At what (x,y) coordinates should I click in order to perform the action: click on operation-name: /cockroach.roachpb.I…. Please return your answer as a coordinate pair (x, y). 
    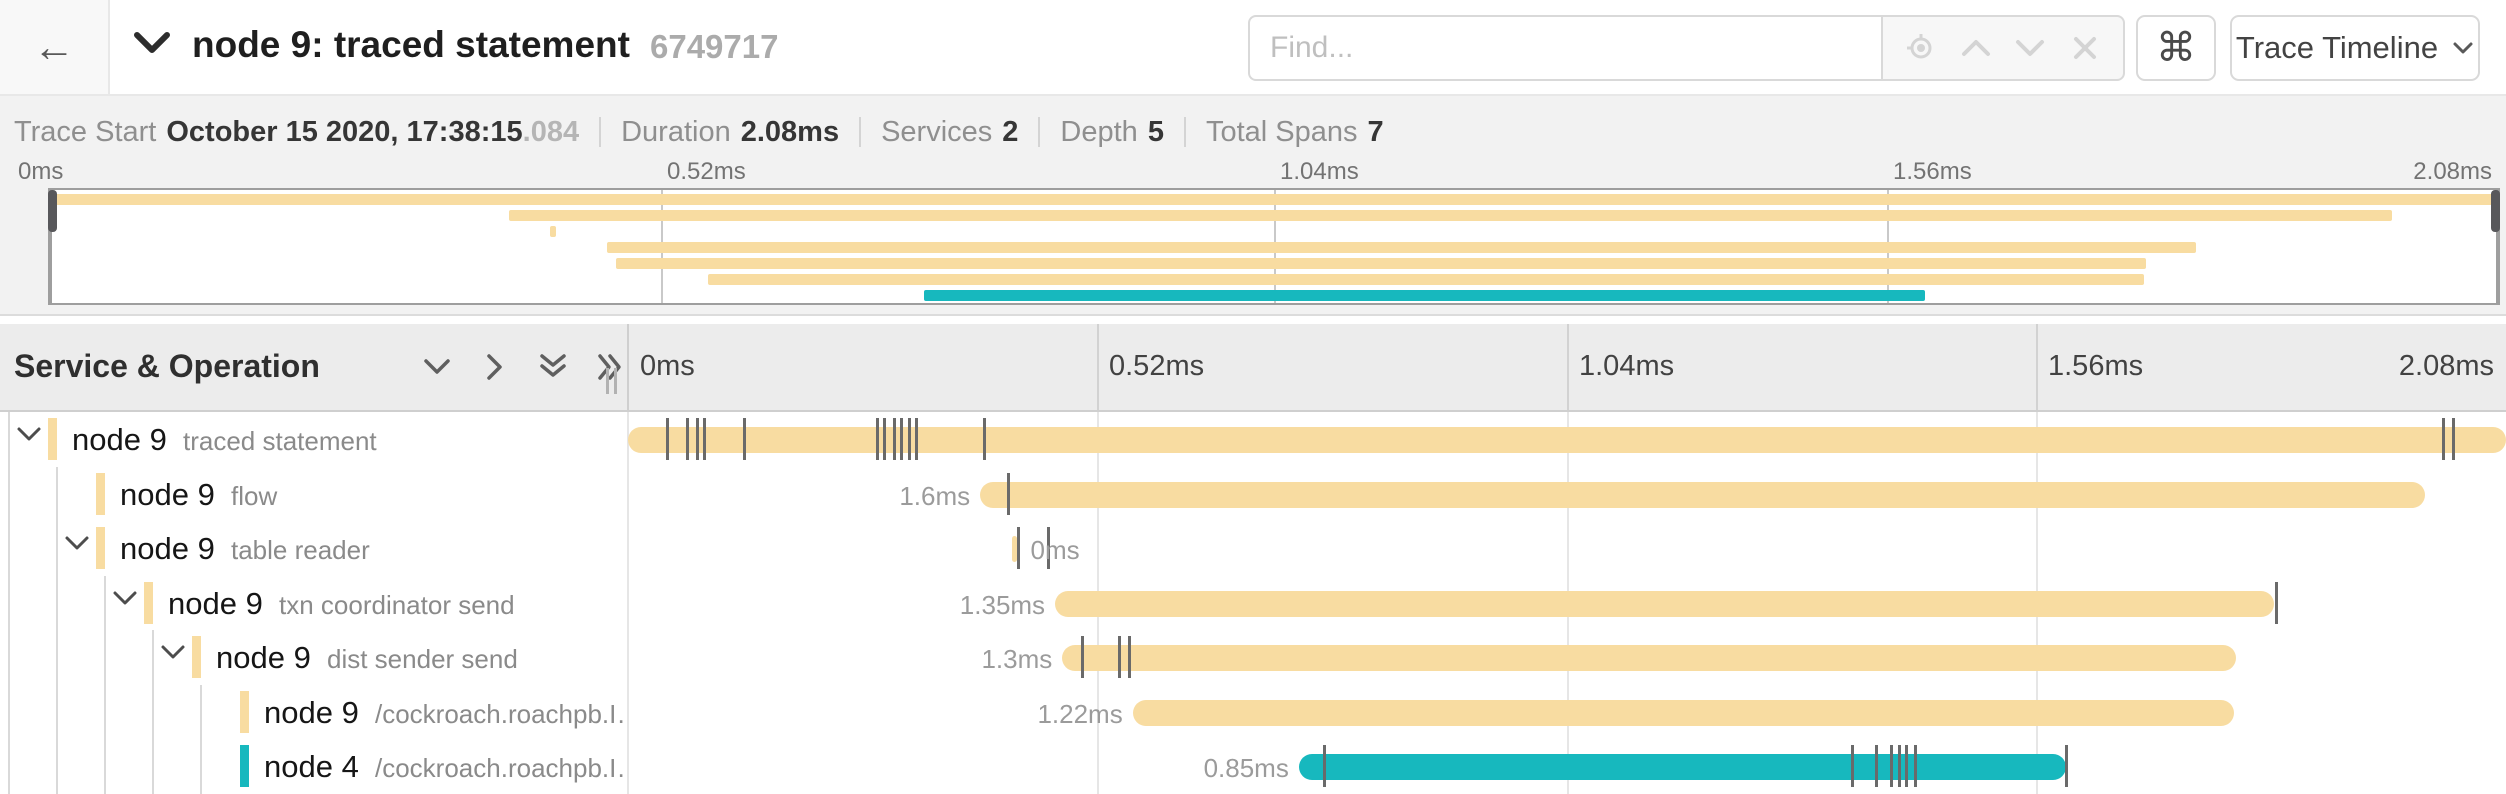
    Looking at the image, I should click on (501, 768).